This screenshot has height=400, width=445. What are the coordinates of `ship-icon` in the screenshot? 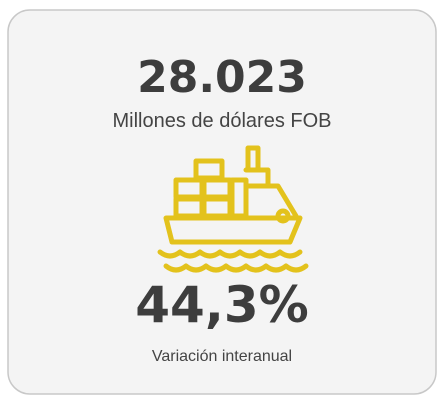 It's located at (233, 209).